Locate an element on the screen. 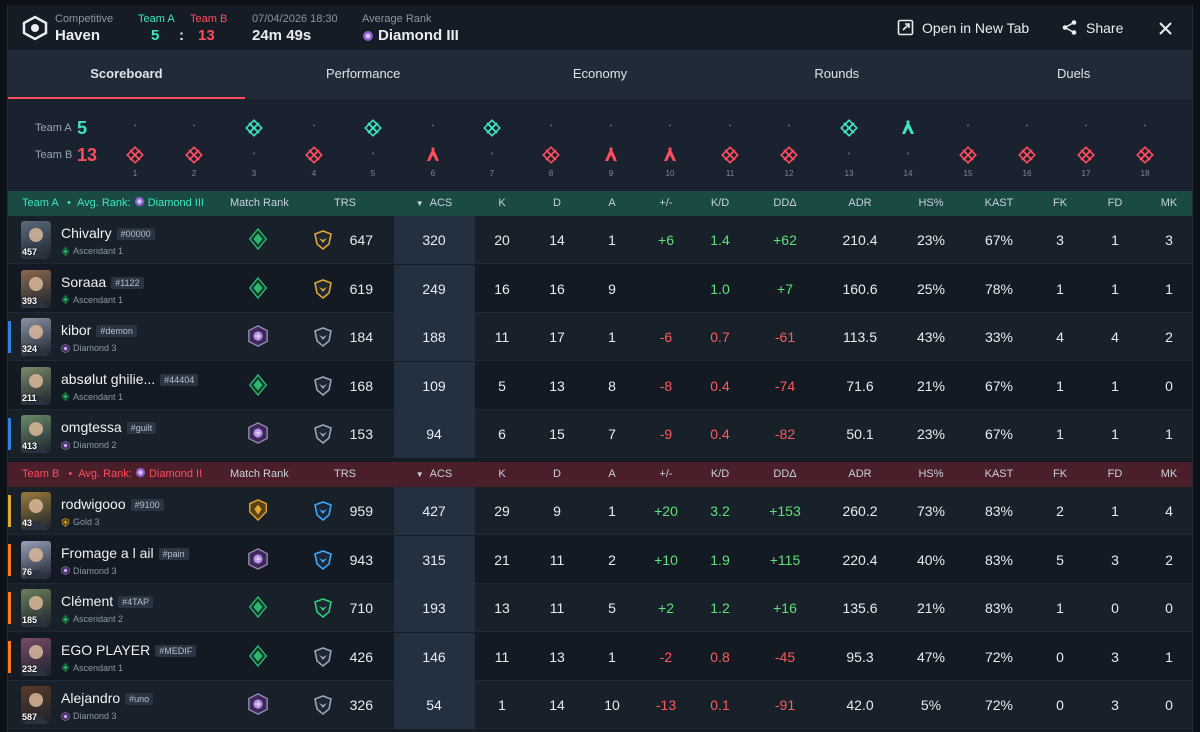  player-name: rodwigooo #9100 is located at coordinates (112, 504).